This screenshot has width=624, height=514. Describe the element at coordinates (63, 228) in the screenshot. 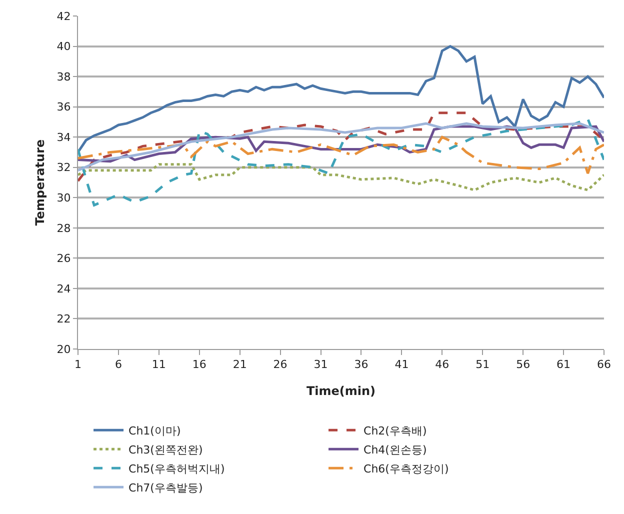

I see `y-tick-label: 28` at that location.